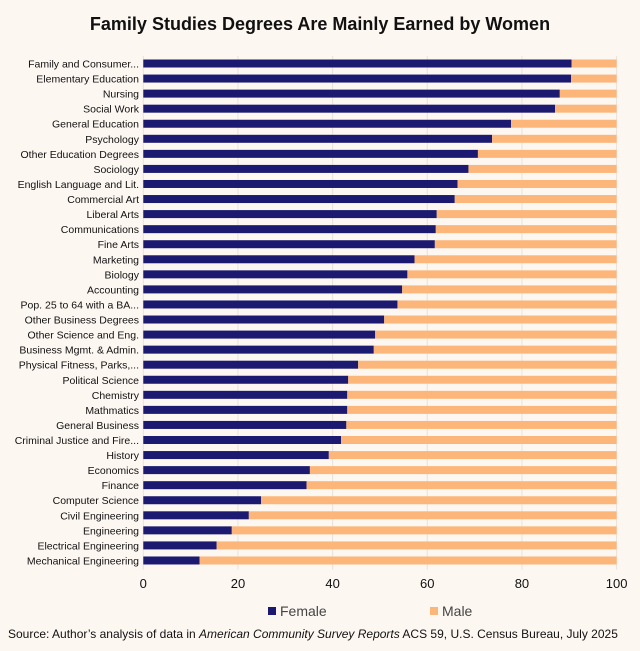  I want to click on category-label: Other Science and Eng., so click(84, 336).